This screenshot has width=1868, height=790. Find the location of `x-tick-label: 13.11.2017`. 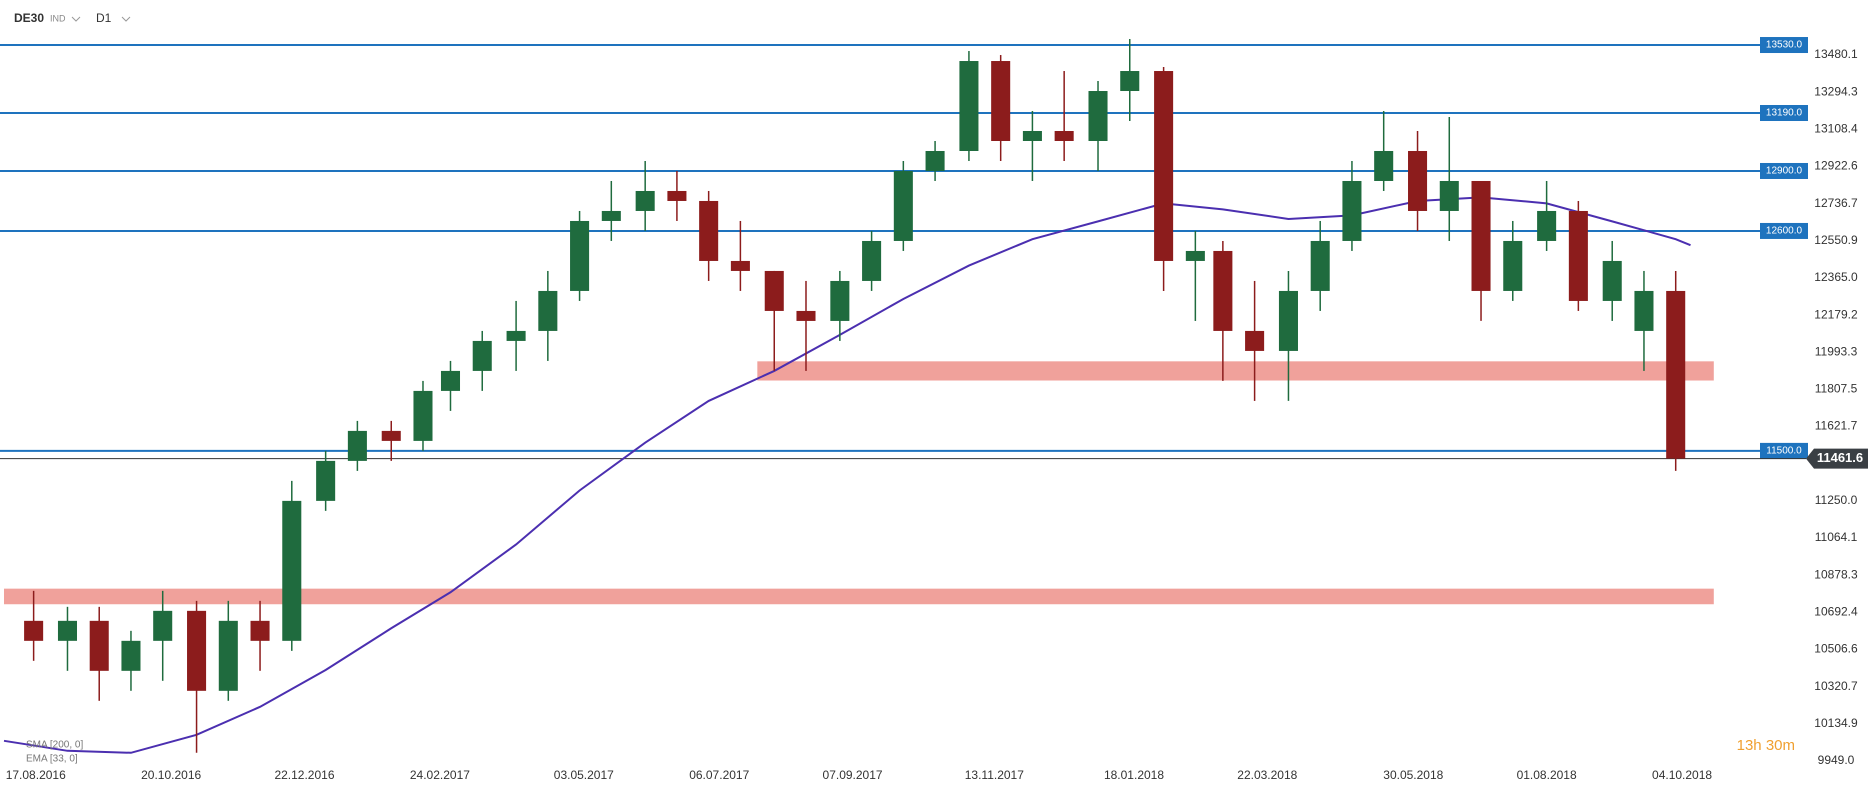

x-tick-label: 13.11.2017 is located at coordinates (994, 775).